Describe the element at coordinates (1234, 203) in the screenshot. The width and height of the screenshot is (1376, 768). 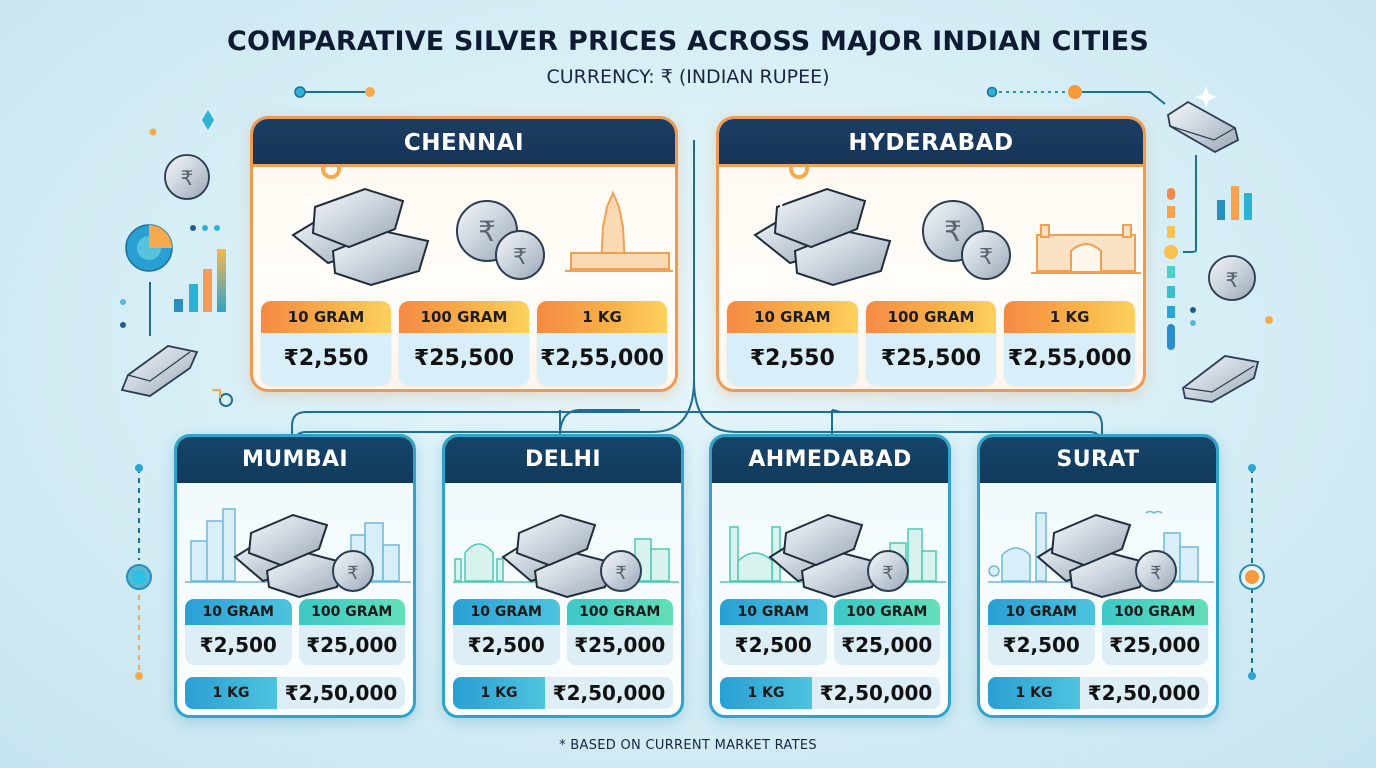
I see `bar-chart-icon-right` at that location.